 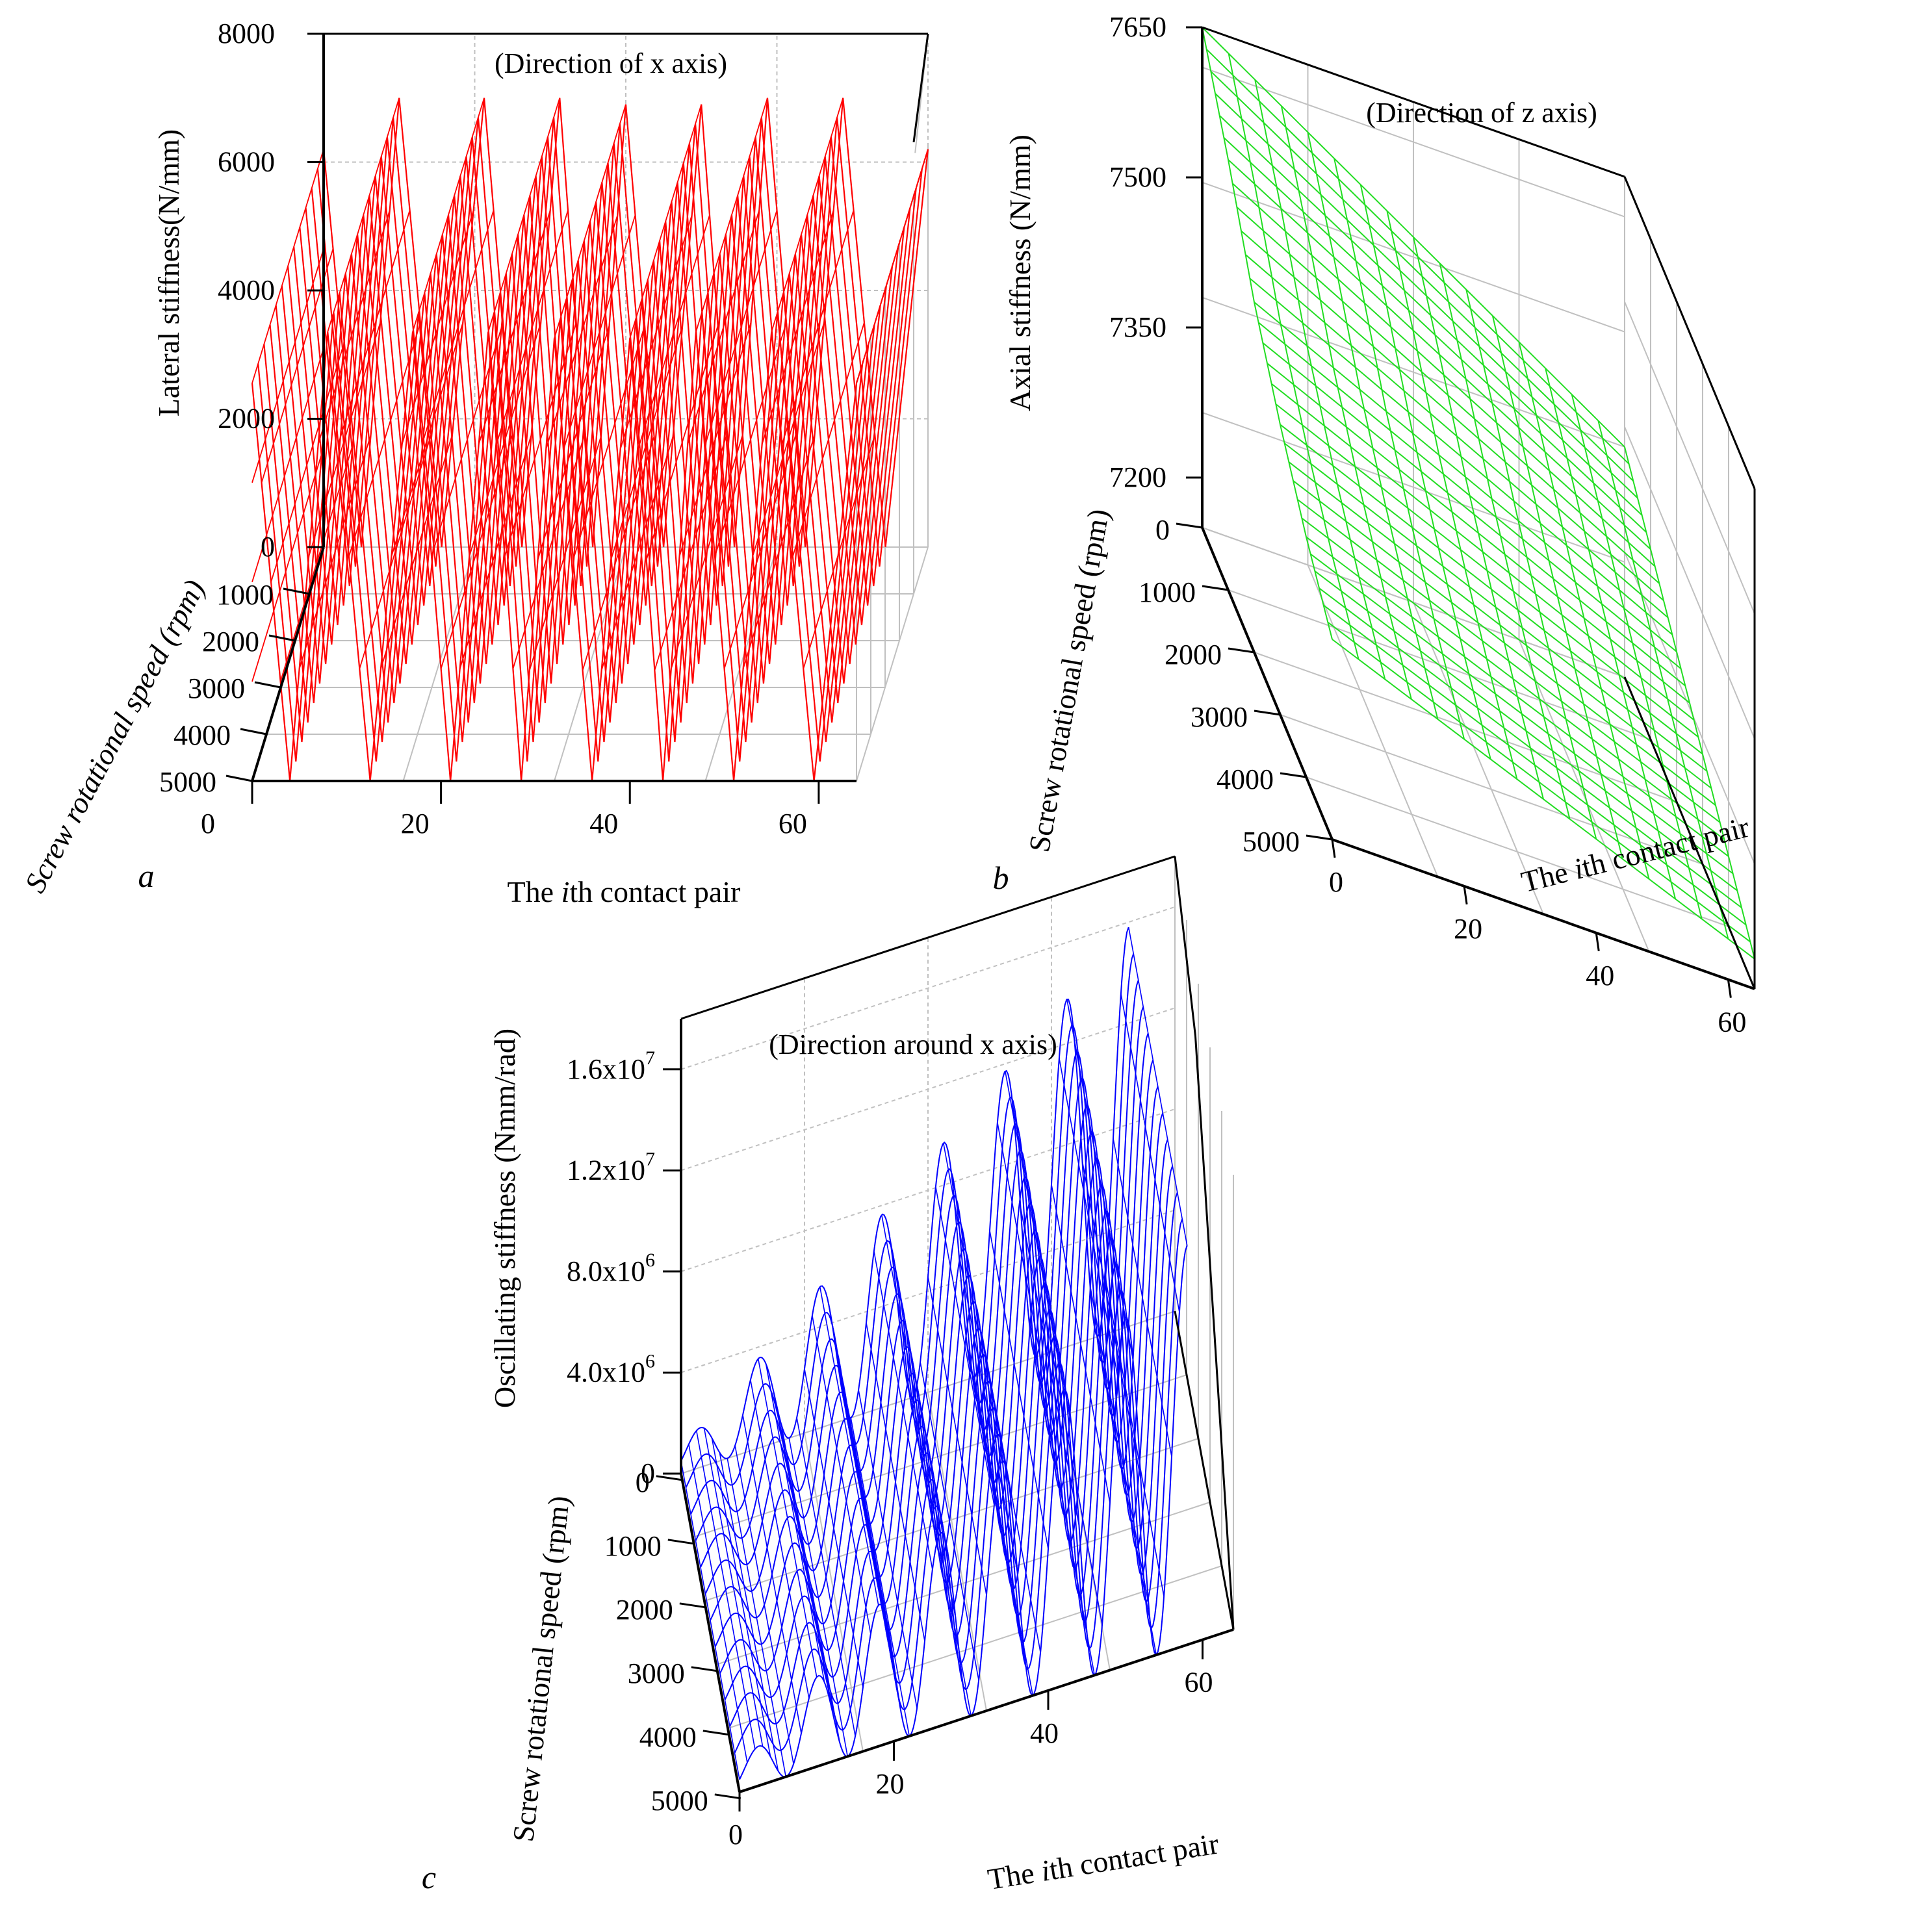 What do you see at coordinates (428, 439) in the screenshot?
I see `a-surface-cross-2--2` at bounding box center [428, 439].